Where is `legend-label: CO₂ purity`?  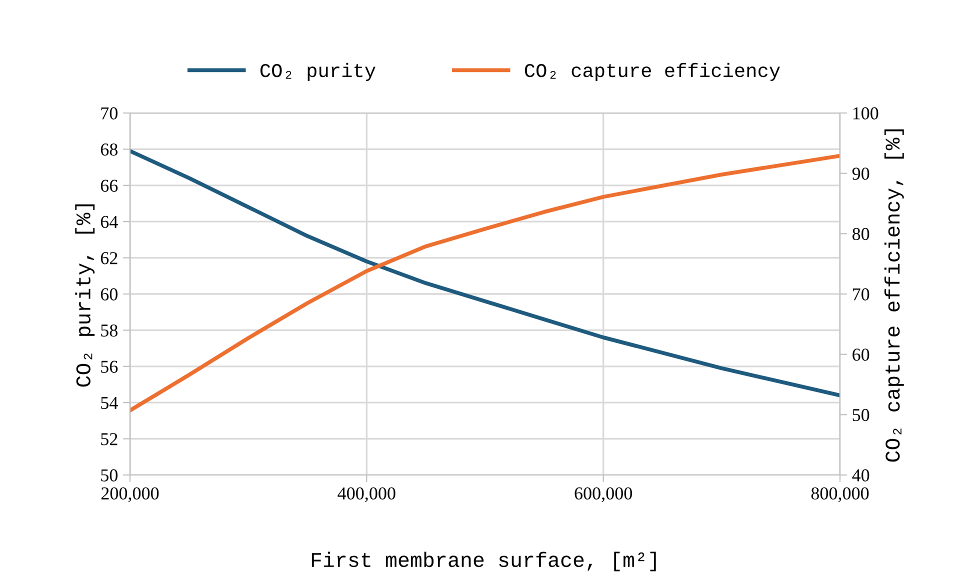
legend-label: CO₂ purity is located at coordinates (318, 72).